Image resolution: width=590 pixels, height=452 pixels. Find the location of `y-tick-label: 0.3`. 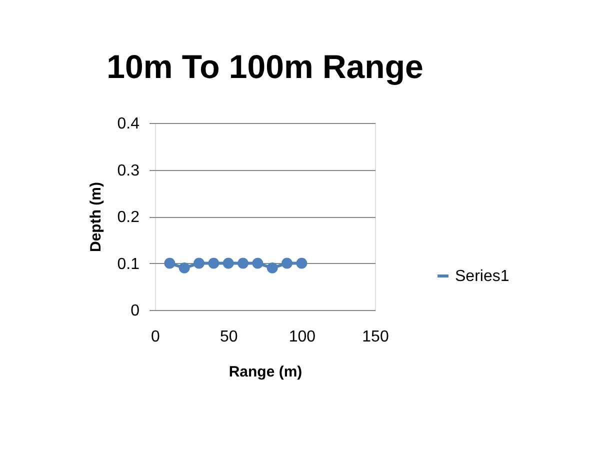

y-tick-label: 0.3 is located at coordinates (128, 171).